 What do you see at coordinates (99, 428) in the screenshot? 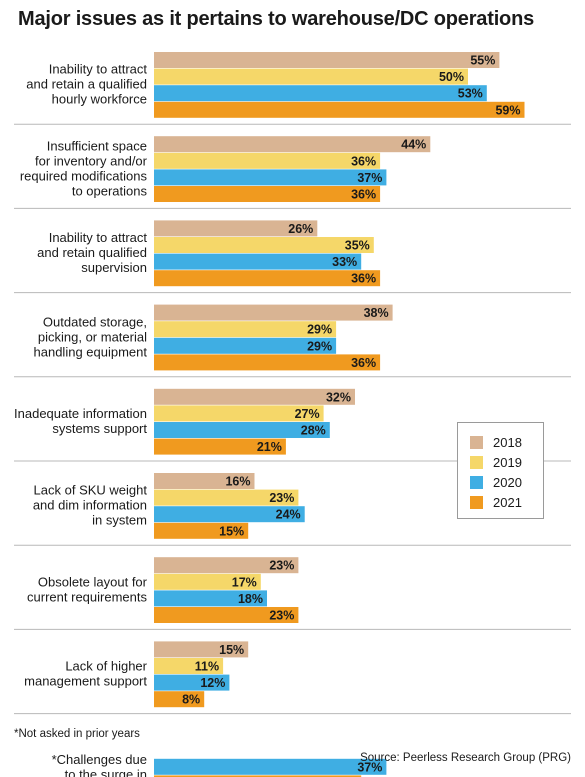
I see `category-label: systems support` at bounding box center [99, 428].